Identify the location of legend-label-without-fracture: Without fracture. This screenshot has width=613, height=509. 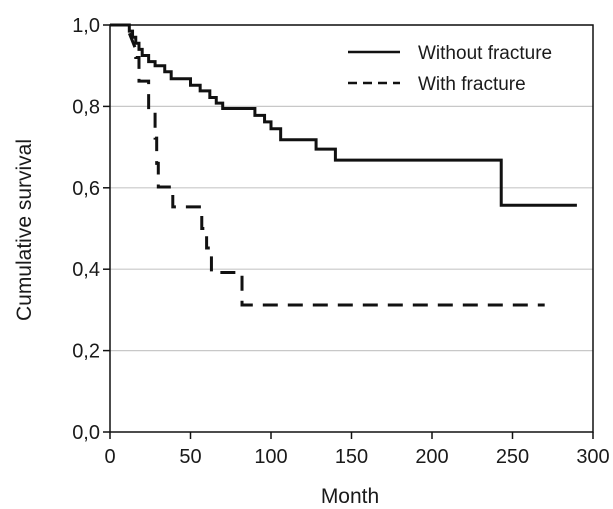
(485, 53).